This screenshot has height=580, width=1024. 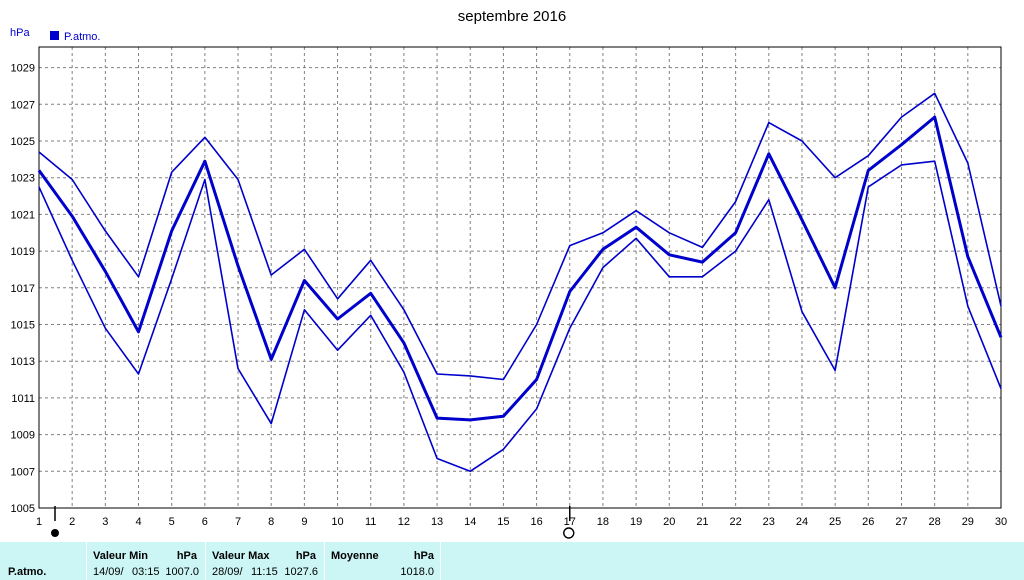 What do you see at coordinates (227, 572) in the screenshot?
I see `max-date: 28/09/` at bounding box center [227, 572].